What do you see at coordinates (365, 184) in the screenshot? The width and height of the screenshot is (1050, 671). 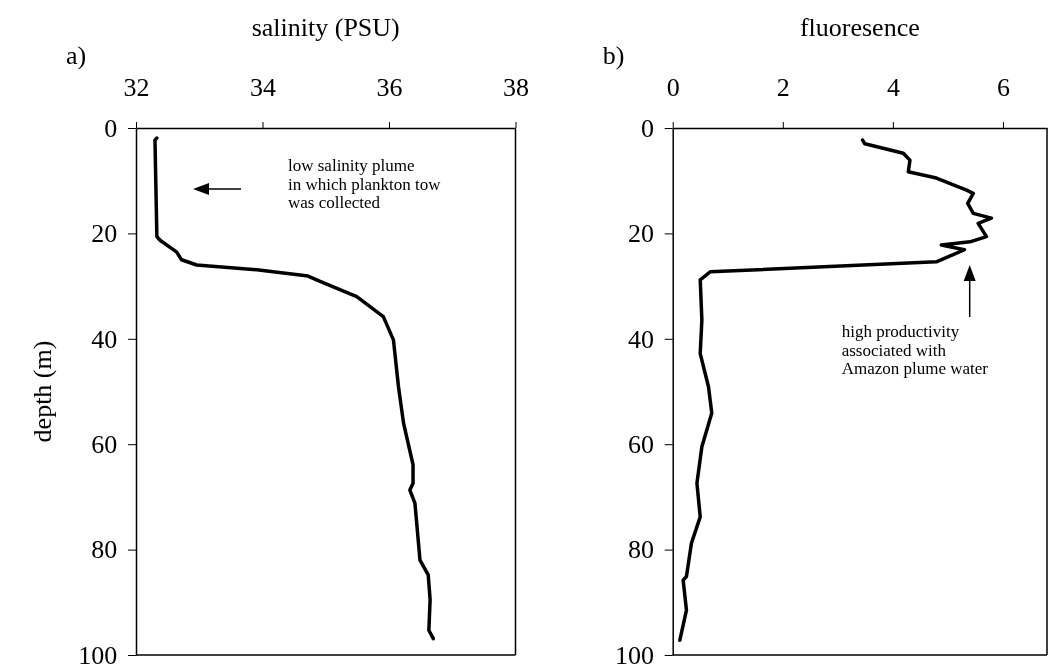 I see `annotation: low salinity plume in which plankton tow was collected` at bounding box center [365, 184].